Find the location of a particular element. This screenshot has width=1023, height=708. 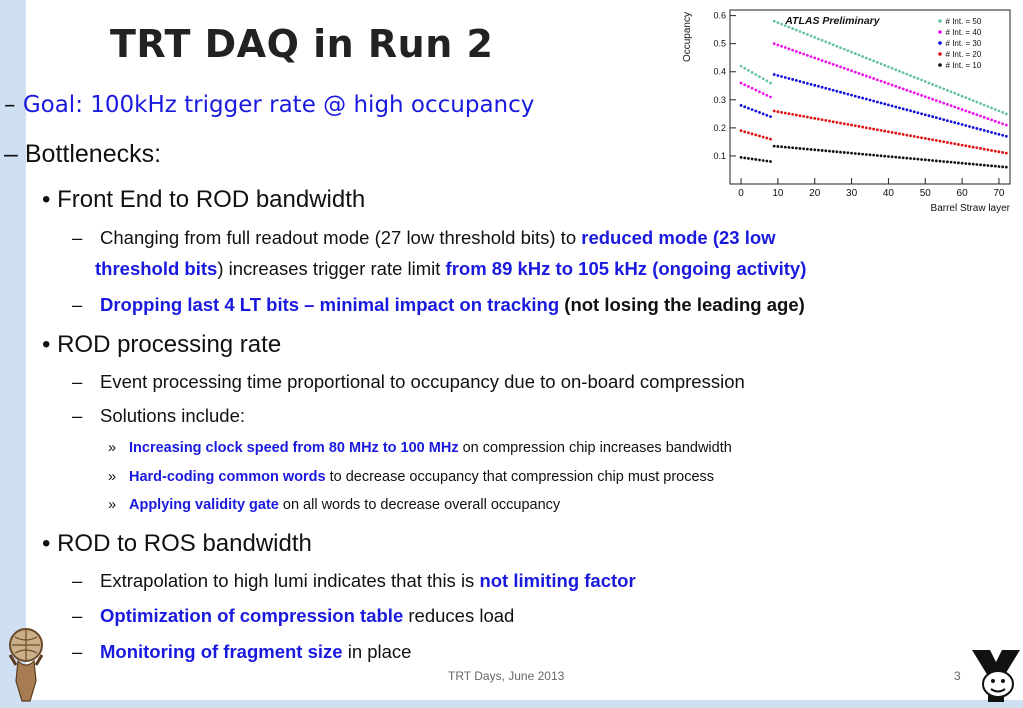

bottlenecks-dash: – is located at coordinates (11, 154).